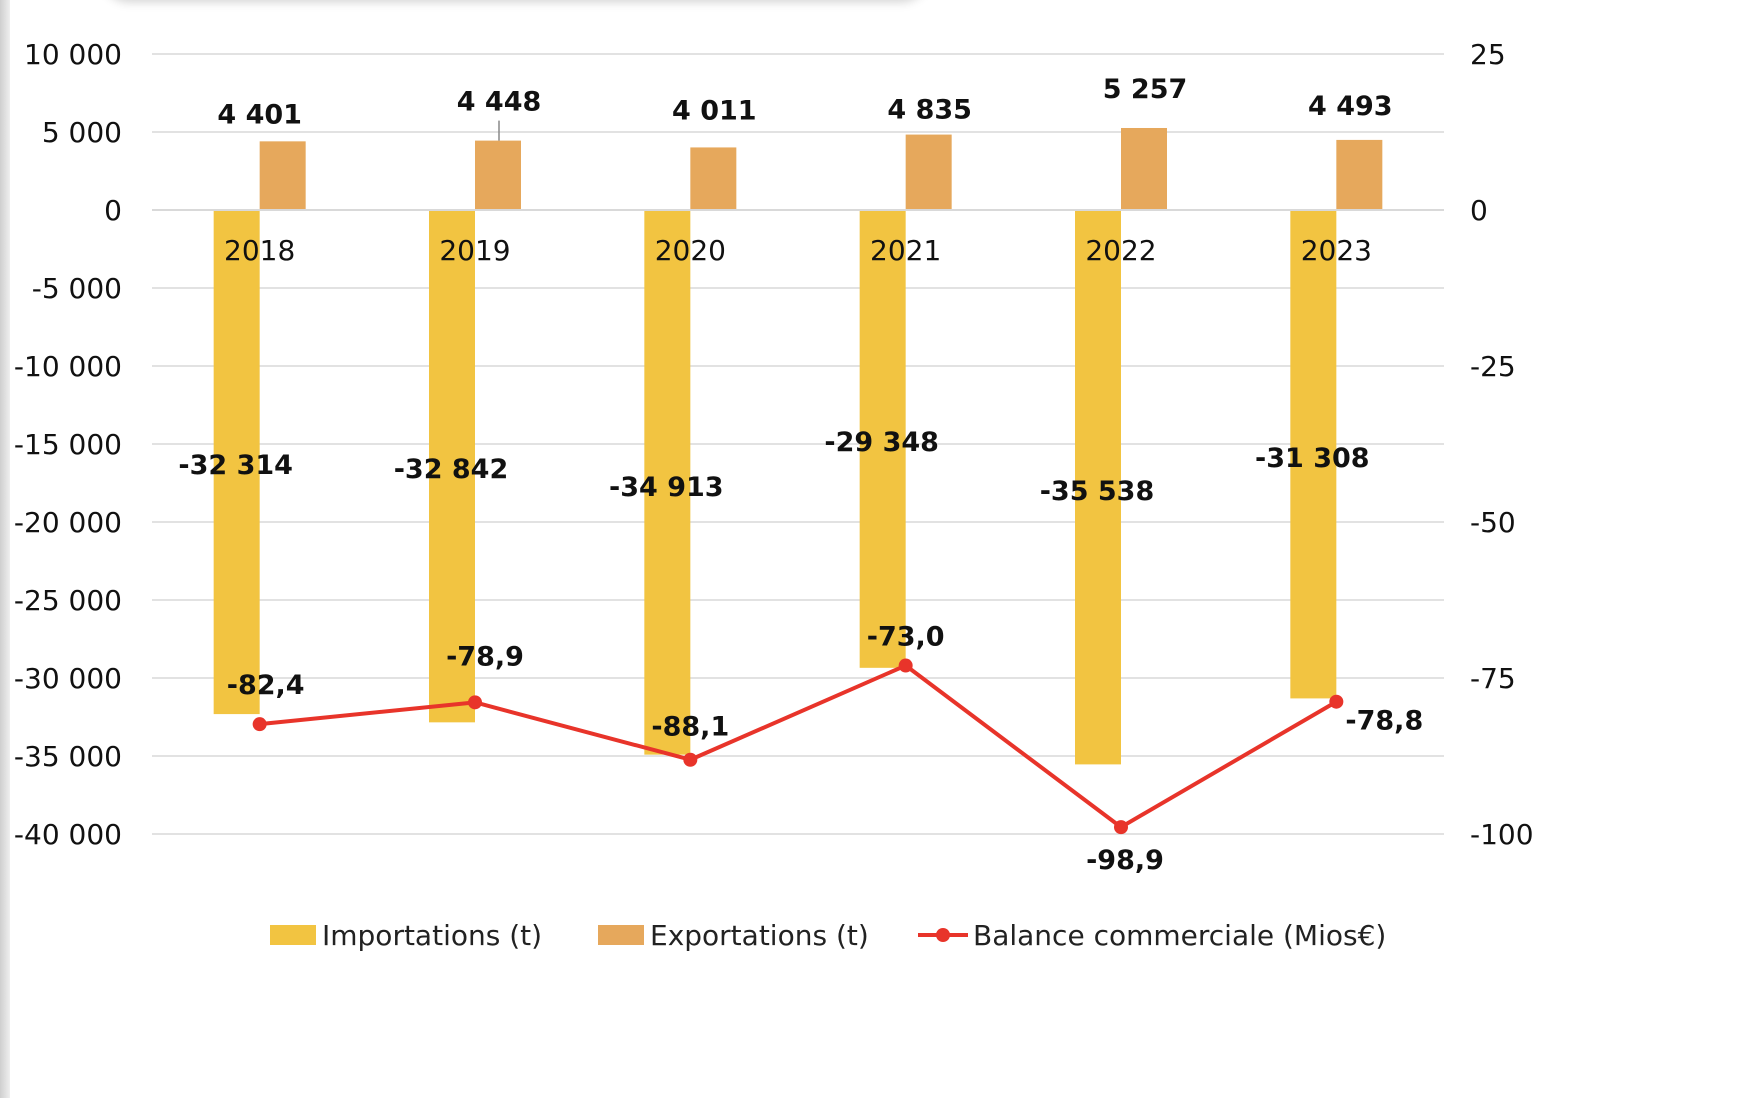 Image resolution: width=1756 pixels, height=1098 pixels. What do you see at coordinates (621, 935) in the screenshot?
I see `legend-swatch-exports` at bounding box center [621, 935].